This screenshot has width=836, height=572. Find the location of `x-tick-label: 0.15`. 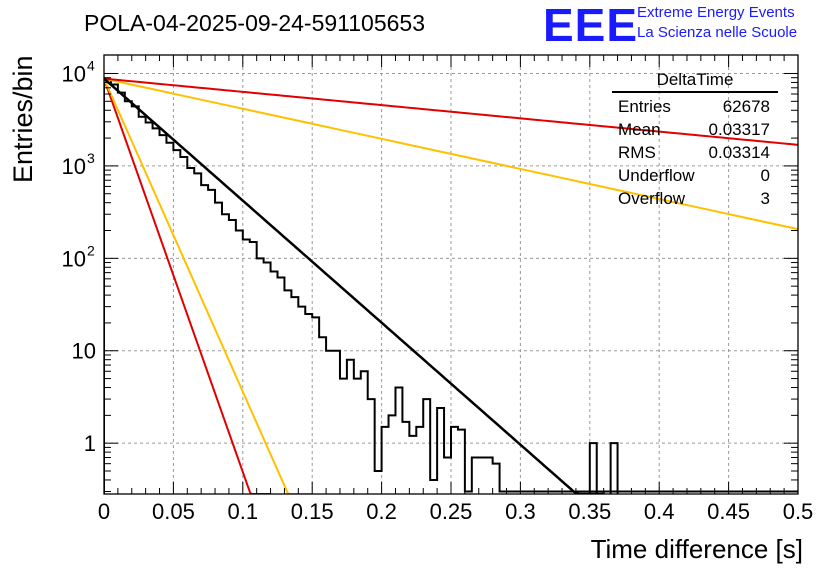

x-tick-label: 0.15 is located at coordinates (312, 511).